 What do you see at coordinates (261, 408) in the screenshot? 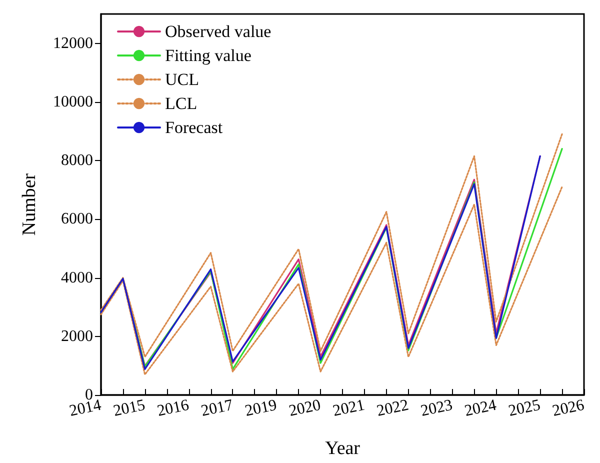
I see `x-tick-label: 2019` at bounding box center [261, 408].